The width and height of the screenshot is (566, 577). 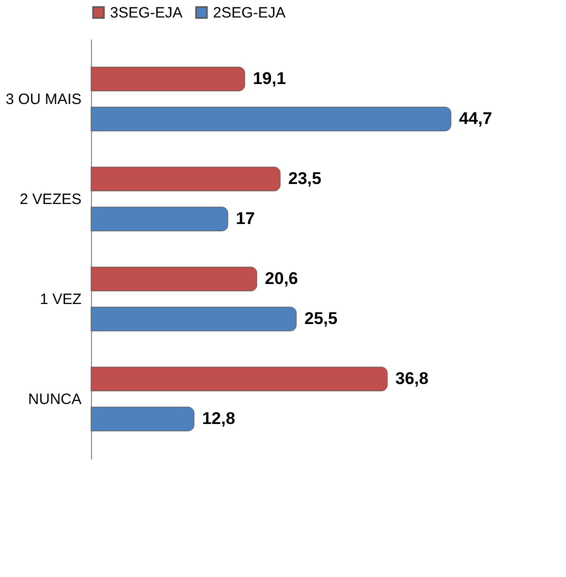 What do you see at coordinates (281, 278) in the screenshot?
I see `data-label: 20,6` at bounding box center [281, 278].